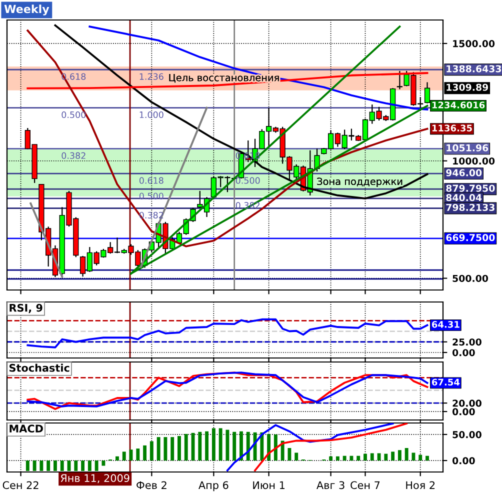 This screenshot has height=492, width=502. I want to click on x-tick-label: Сен 22, so click(20, 485).